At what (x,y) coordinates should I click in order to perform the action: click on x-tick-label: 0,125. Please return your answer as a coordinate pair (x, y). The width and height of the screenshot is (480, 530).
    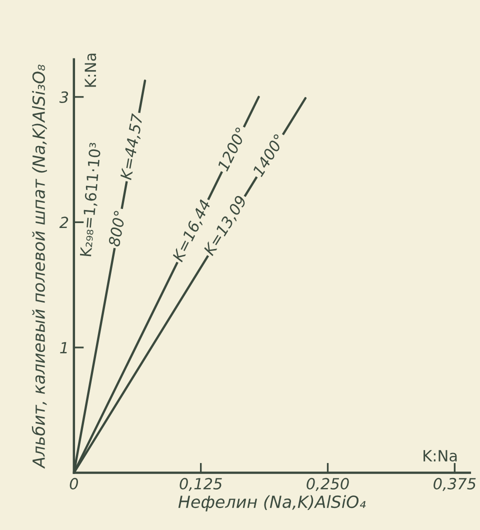
    Looking at the image, I should click on (201, 485).